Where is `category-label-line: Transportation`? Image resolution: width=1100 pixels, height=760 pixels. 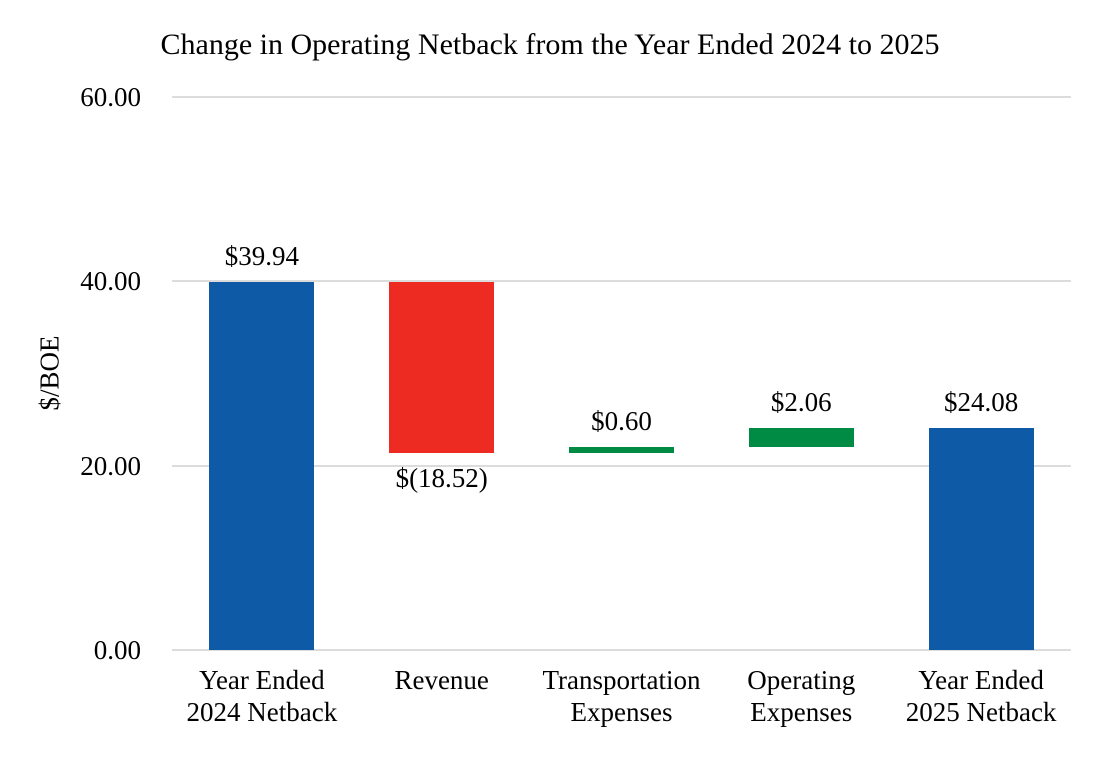
category-label-line: Transportation is located at coordinates (621, 680).